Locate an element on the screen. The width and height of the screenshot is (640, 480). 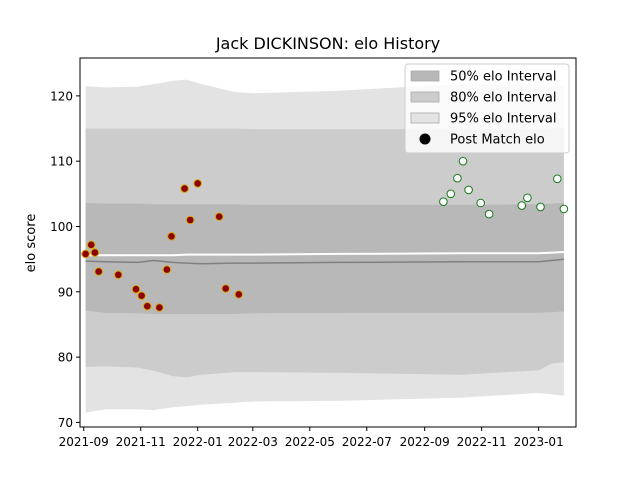
x-tick-label-7: 2022-09 is located at coordinates (425, 442).